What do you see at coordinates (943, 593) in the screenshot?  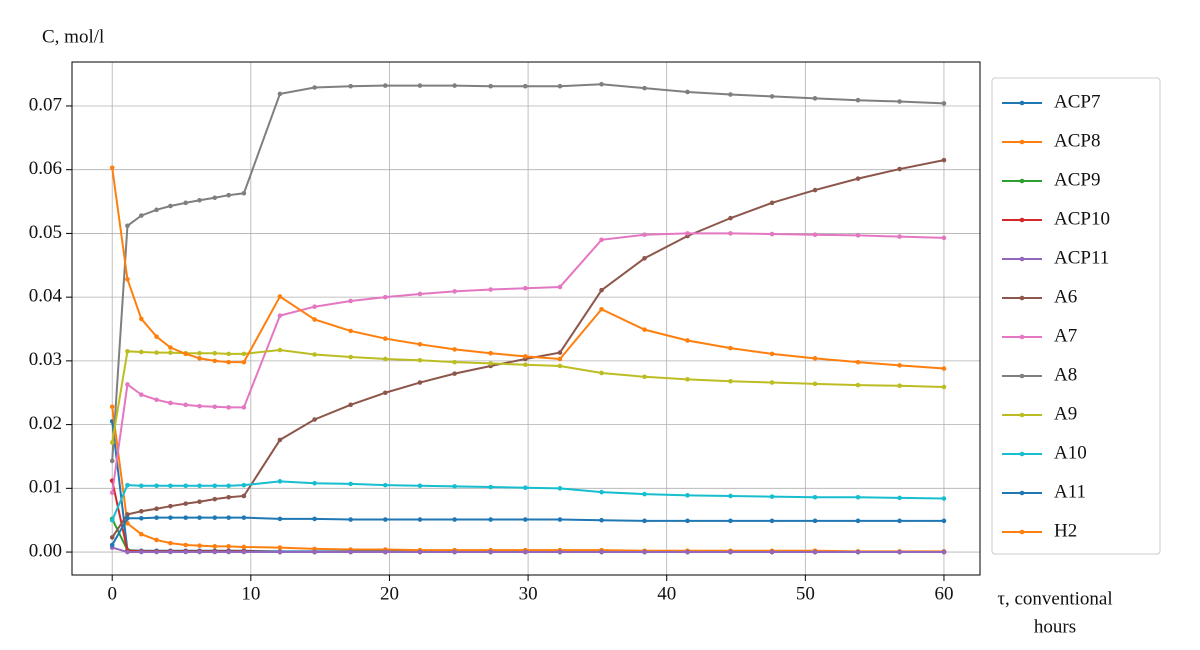 I see `x-tick-label: 60` at bounding box center [943, 593].